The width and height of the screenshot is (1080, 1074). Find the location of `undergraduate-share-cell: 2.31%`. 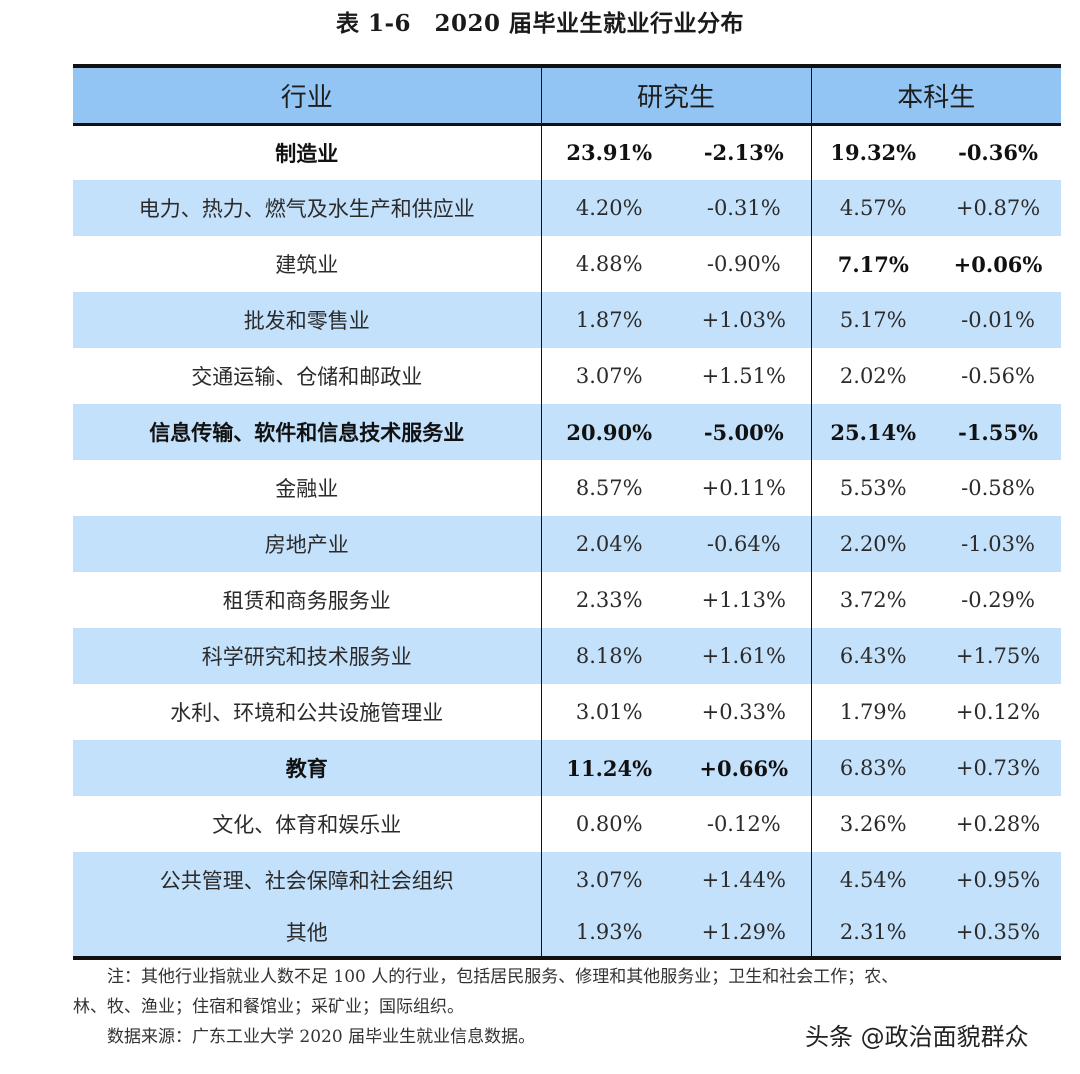

undergraduate-share-cell: 2.31% is located at coordinates (873, 934).